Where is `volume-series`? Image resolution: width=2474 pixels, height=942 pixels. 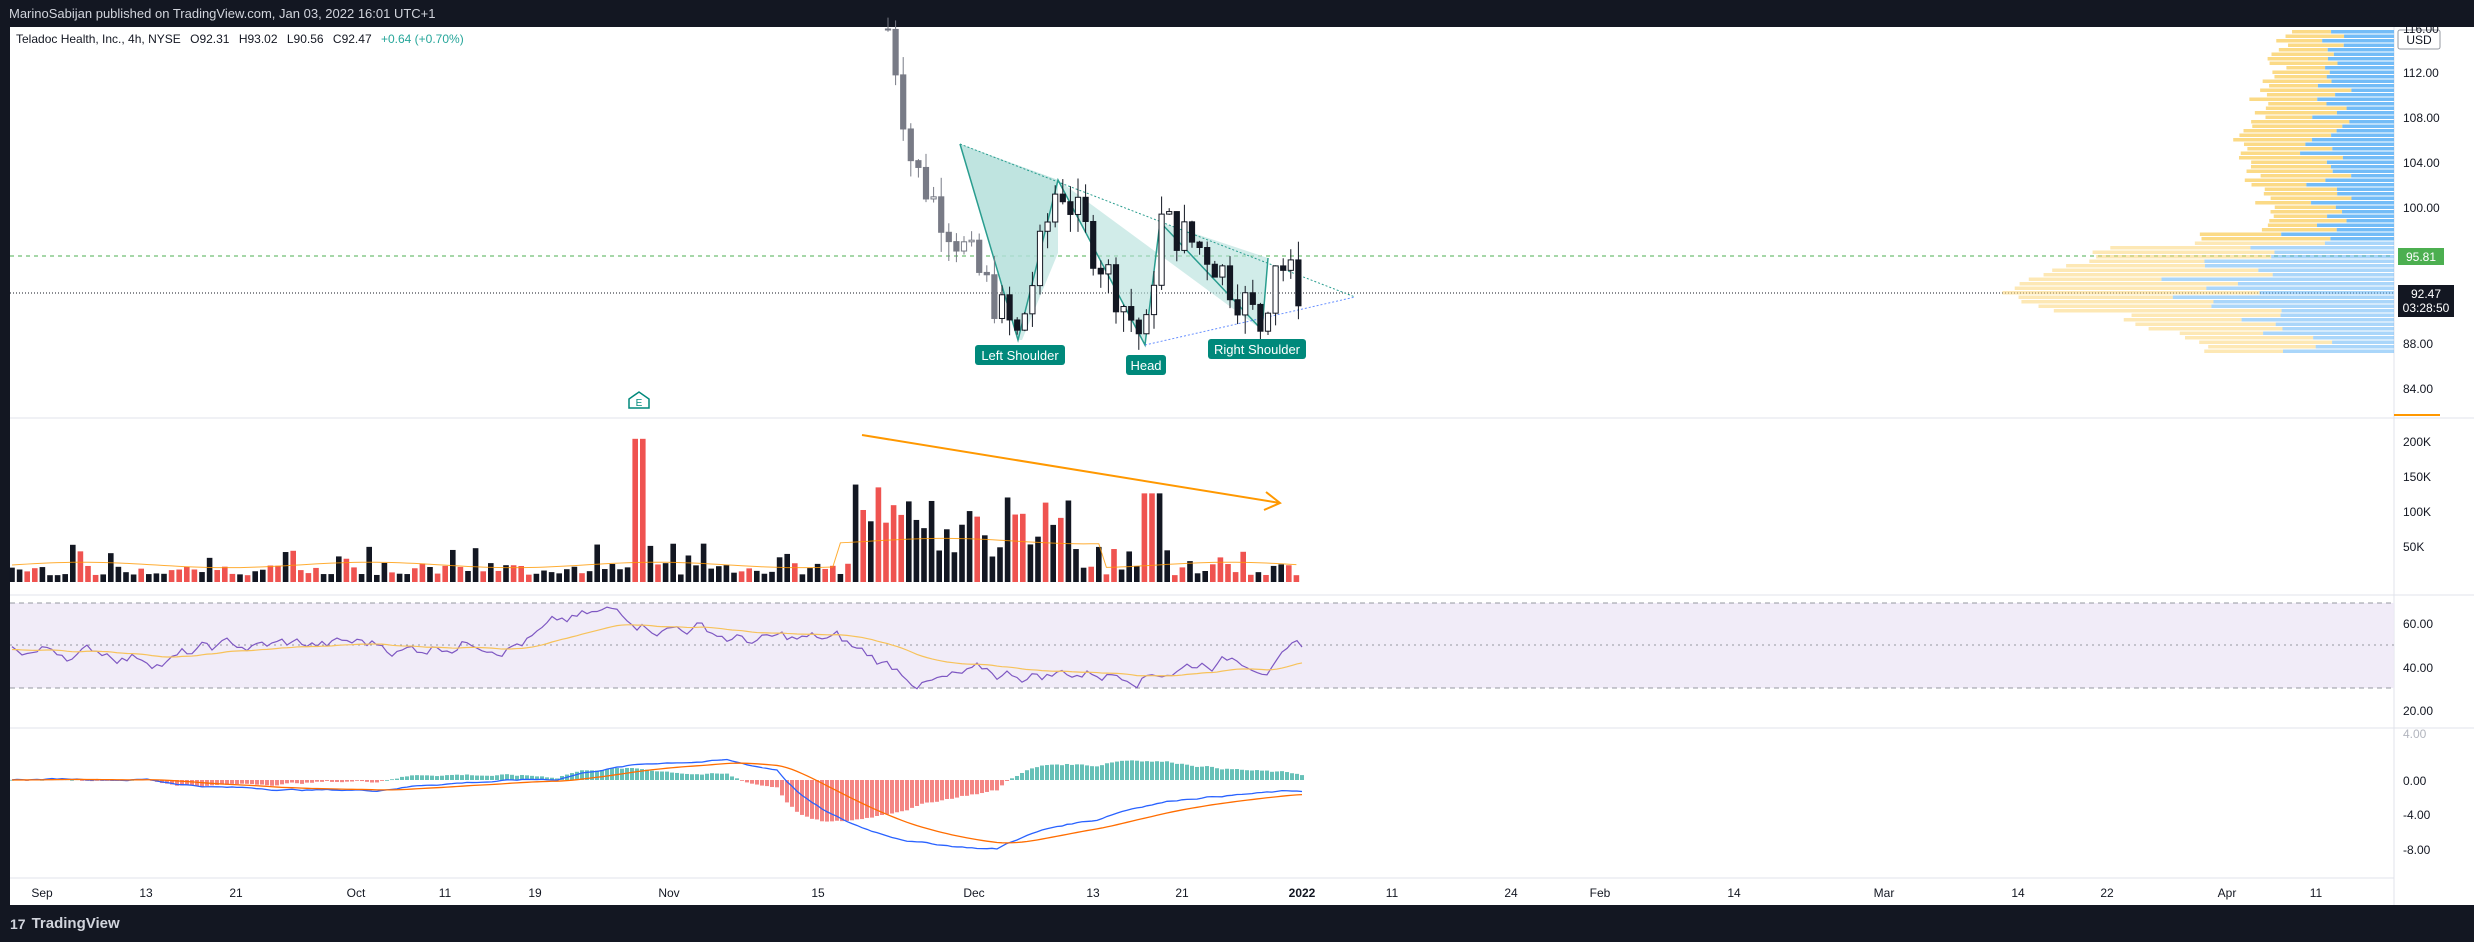
volume-series is located at coordinates (654, 510).